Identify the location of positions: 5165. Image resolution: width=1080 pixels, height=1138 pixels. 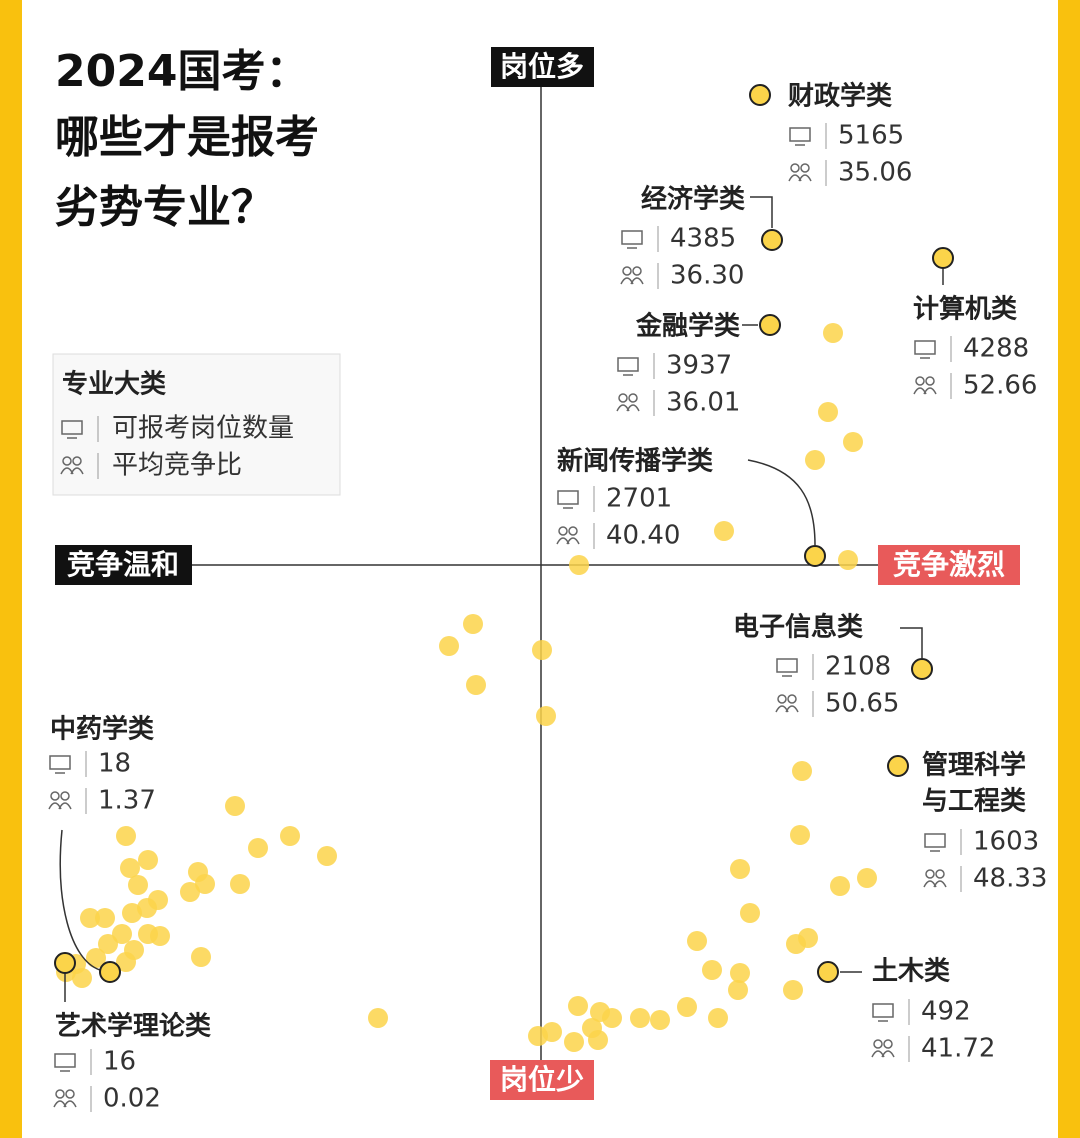
(871, 136).